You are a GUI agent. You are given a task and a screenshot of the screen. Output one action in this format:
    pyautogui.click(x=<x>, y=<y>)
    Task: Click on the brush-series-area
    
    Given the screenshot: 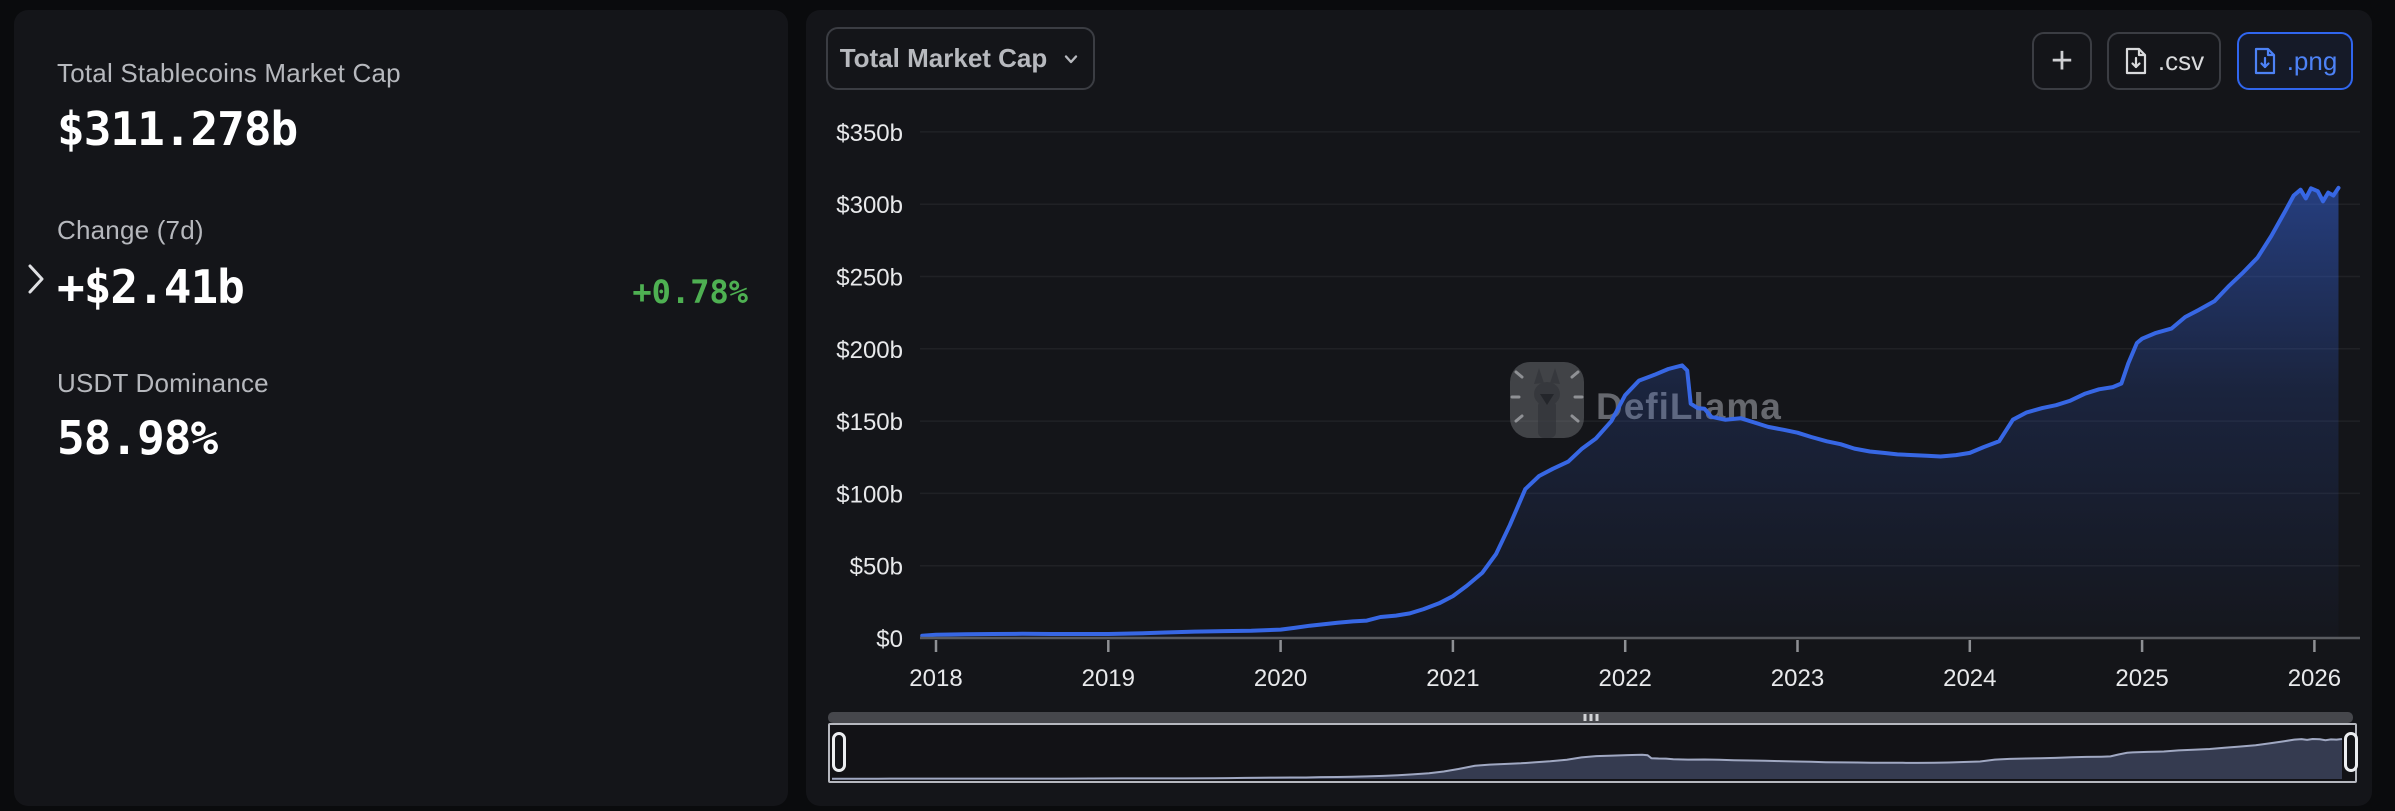 What is the action you would take?
    pyautogui.click(x=1587, y=759)
    